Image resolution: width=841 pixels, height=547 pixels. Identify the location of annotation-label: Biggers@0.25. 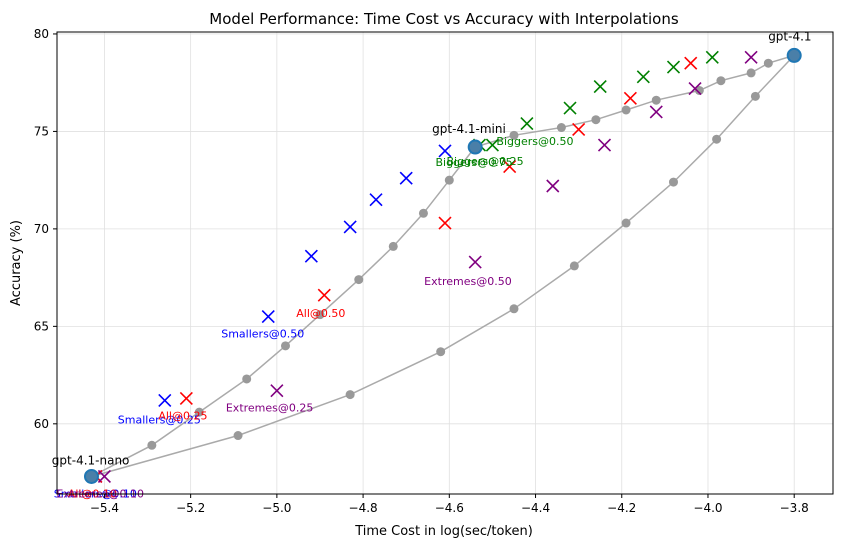
(484, 161).